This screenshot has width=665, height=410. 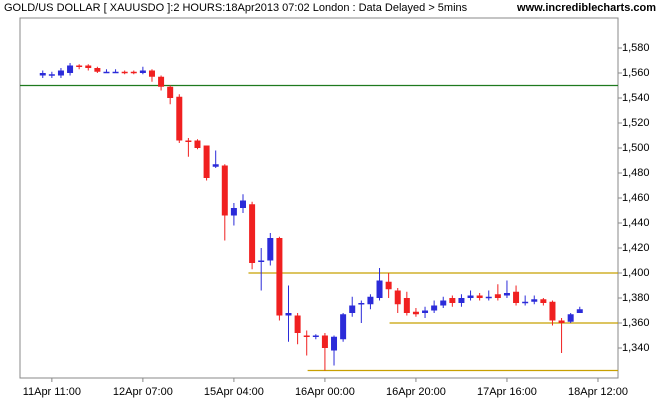 What do you see at coordinates (636, 173) in the screenshot?
I see `y-tick-label: 1,480` at bounding box center [636, 173].